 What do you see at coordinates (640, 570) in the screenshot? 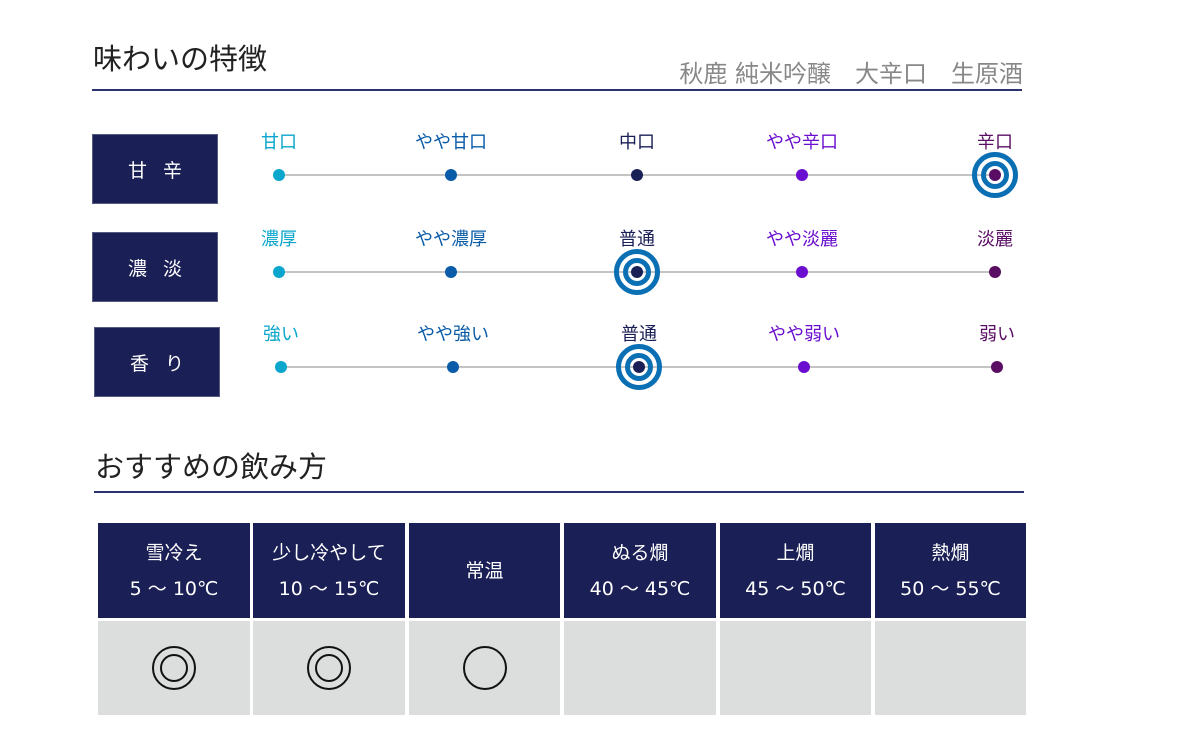
I see `serving-header: ぬる燗 40 ～ 45℃` at bounding box center [640, 570].